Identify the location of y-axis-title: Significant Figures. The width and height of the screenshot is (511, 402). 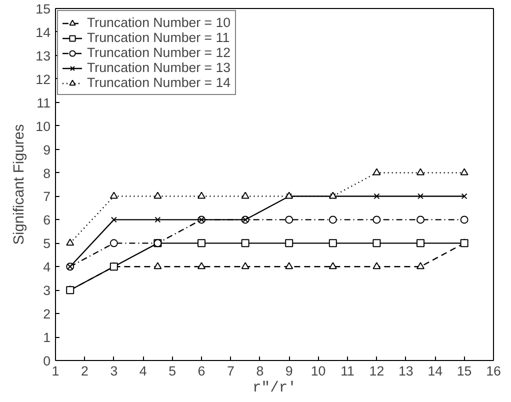
(20, 184).